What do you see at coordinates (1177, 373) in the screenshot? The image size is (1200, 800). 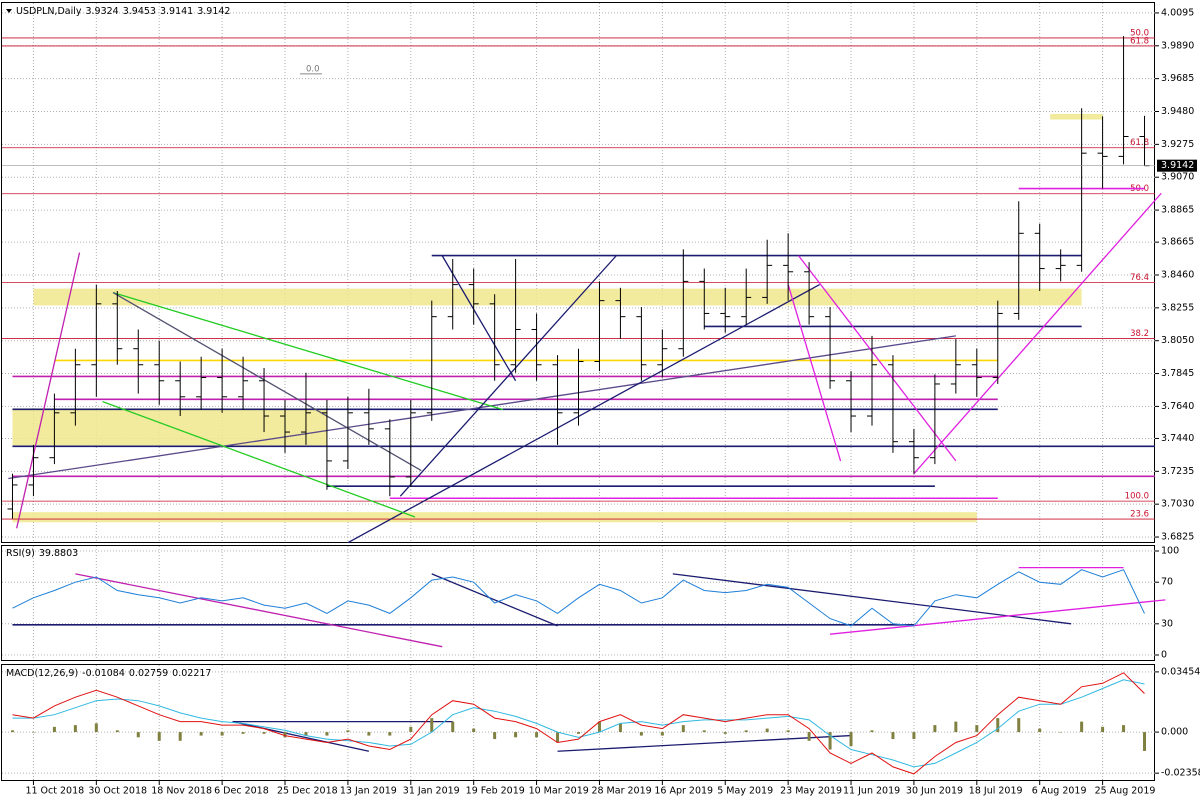 I see `y-tick-label: 3.7845` at bounding box center [1177, 373].